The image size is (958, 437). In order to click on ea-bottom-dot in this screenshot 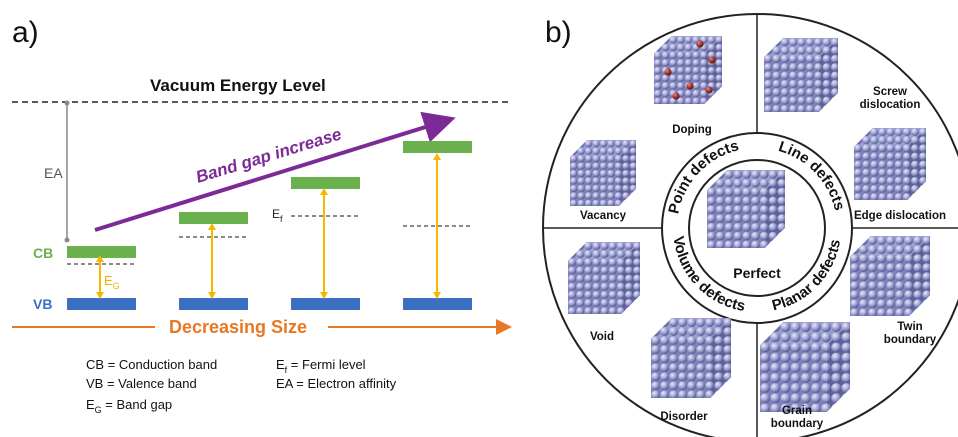, I will do `click(67, 240)`.